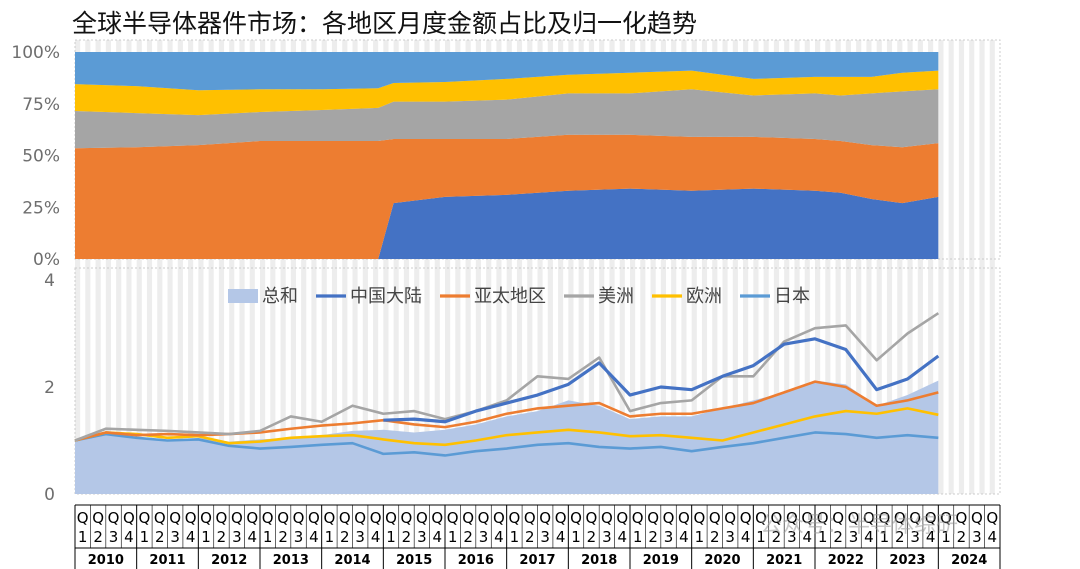  Describe the element at coordinates (167, 560) in the screenshot. I see `year-label: 2011` at that location.